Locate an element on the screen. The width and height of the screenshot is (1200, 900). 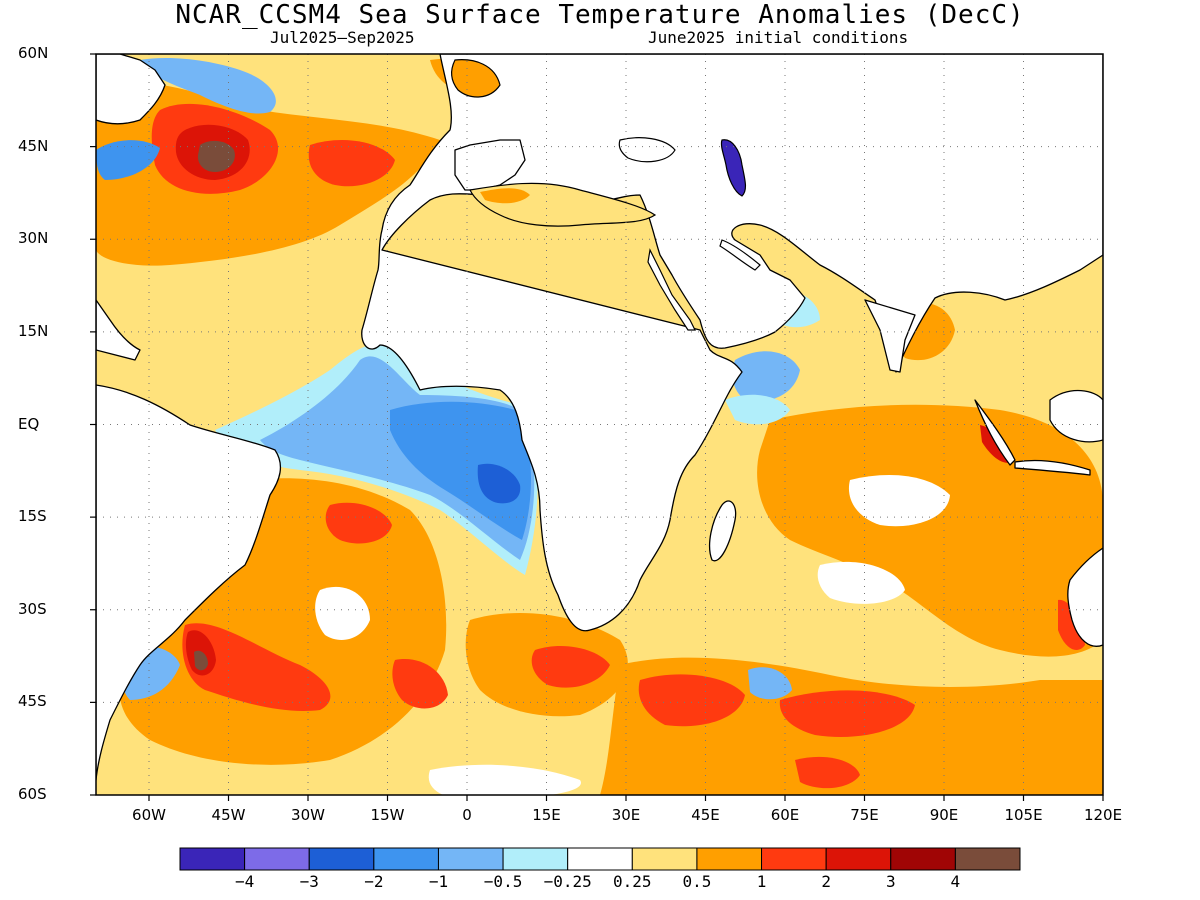
lon-label: 45E is located at coordinates (705, 815).